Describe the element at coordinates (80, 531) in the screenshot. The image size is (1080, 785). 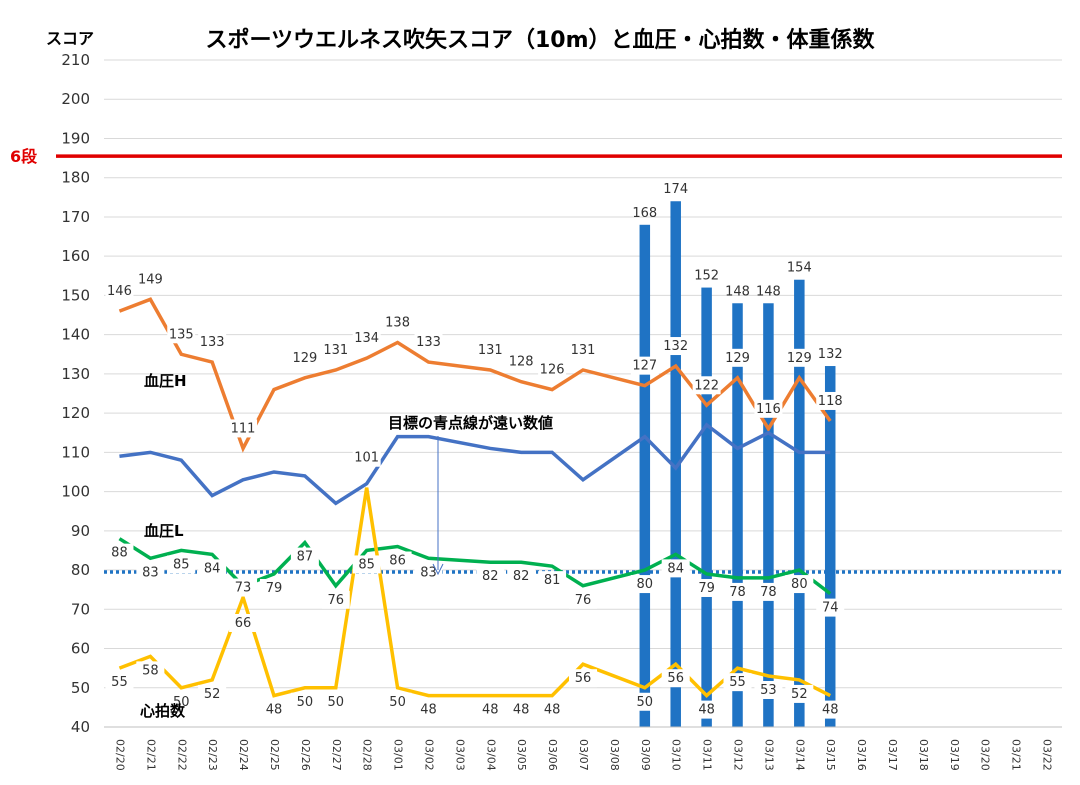
I see `y-tick-label: 90` at that location.